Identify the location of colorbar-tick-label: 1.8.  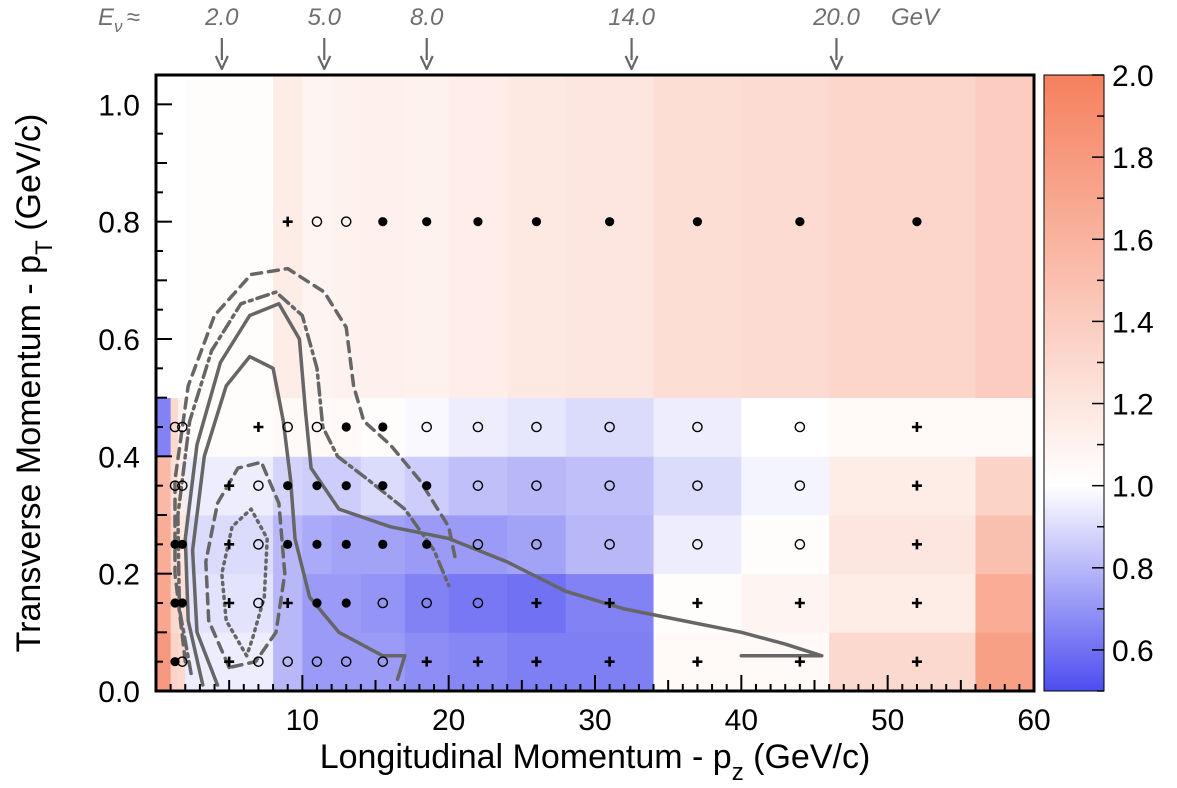
(1133, 158).